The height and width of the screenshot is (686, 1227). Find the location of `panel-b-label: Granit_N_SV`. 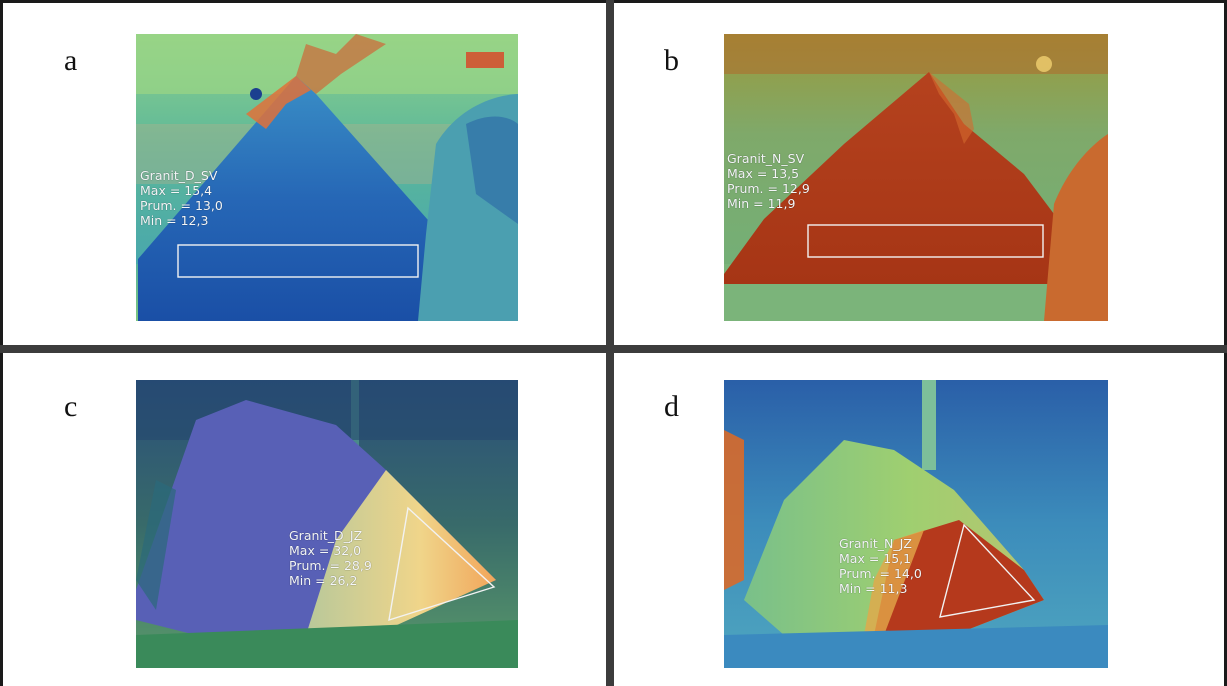

panel-b-label: Granit_N_SV is located at coordinates (766, 158).